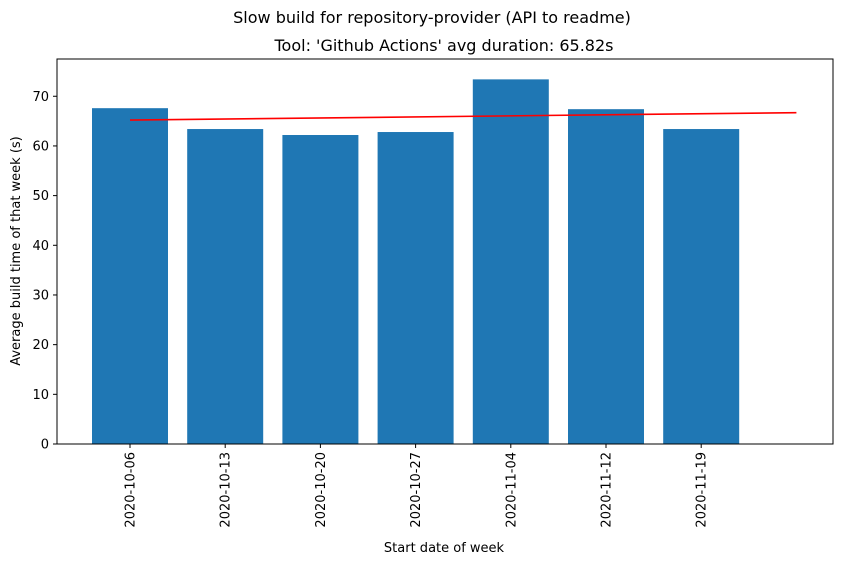 This screenshot has height=564, width=841. I want to click on y-tick-label-0: 0, so click(45, 445).